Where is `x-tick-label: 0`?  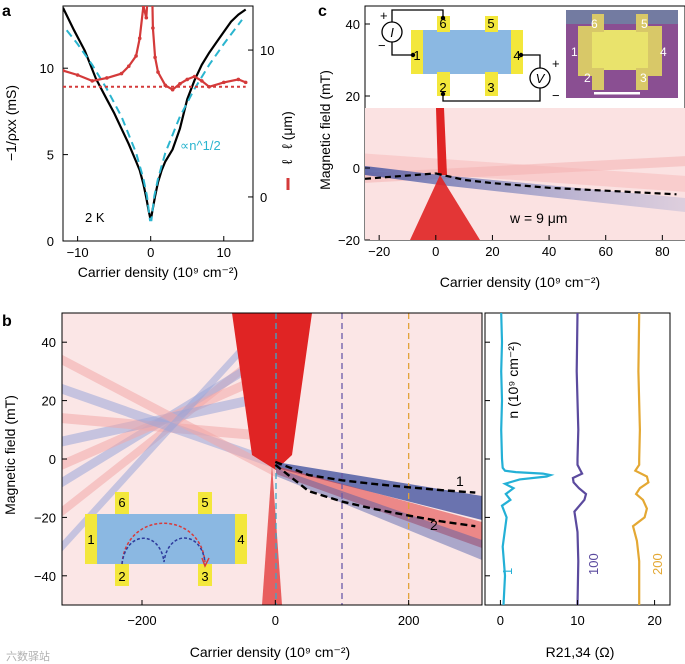 x-tick-label: 0 is located at coordinates (500, 620).